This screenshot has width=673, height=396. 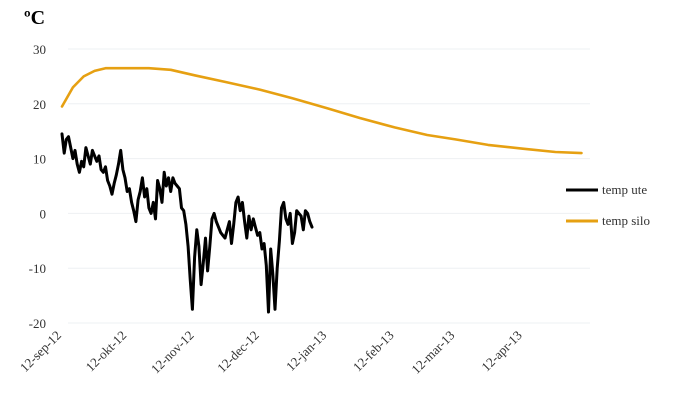 I want to click on y-tick-label: -20, so click(x=37, y=323).